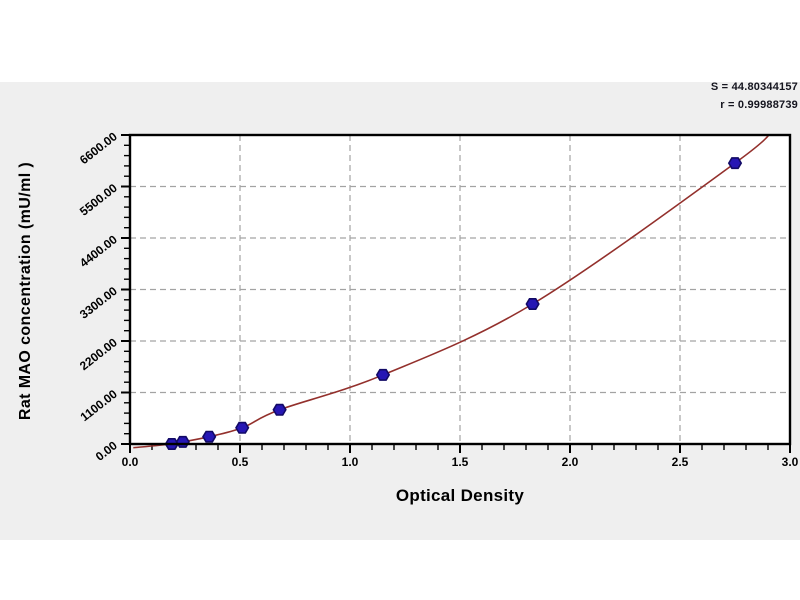 Image resolution: width=800 pixels, height=600 pixels. I want to click on x-tick-label: 1.0, so click(350, 462).